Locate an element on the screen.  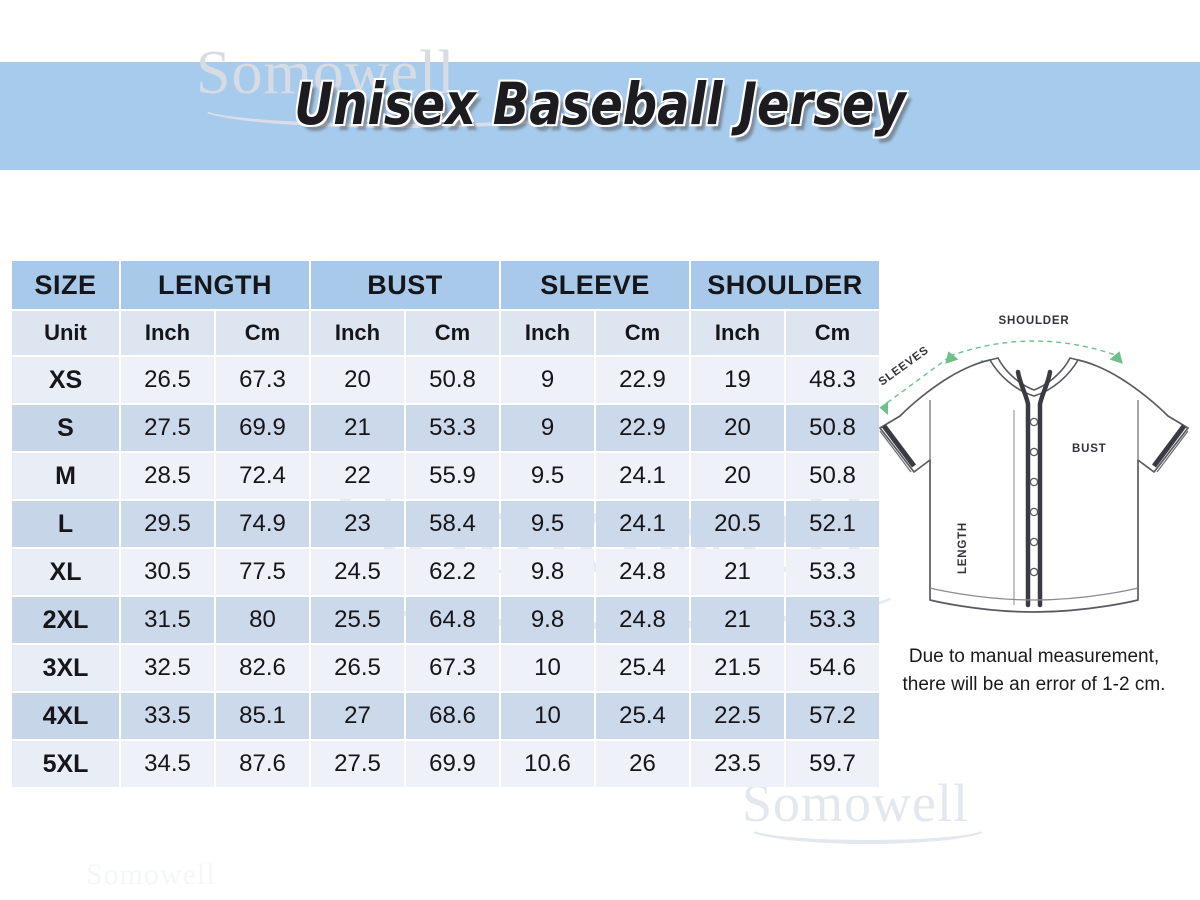
label-bust: BUST is located at coordinates (1089, 449).